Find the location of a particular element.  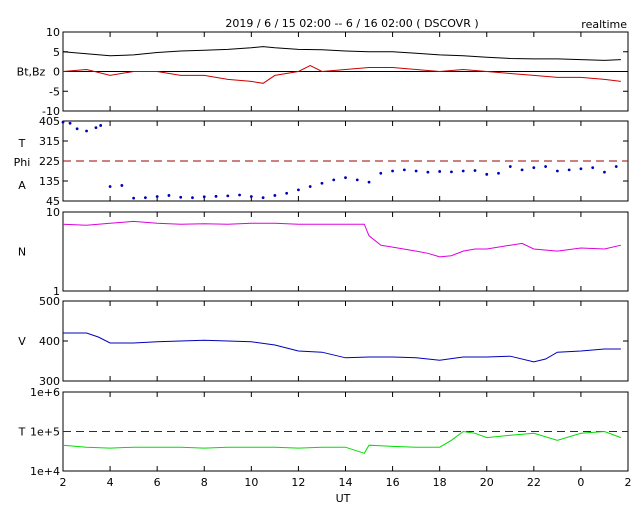

y-axis-label: A is located at coordinates (22, 185).